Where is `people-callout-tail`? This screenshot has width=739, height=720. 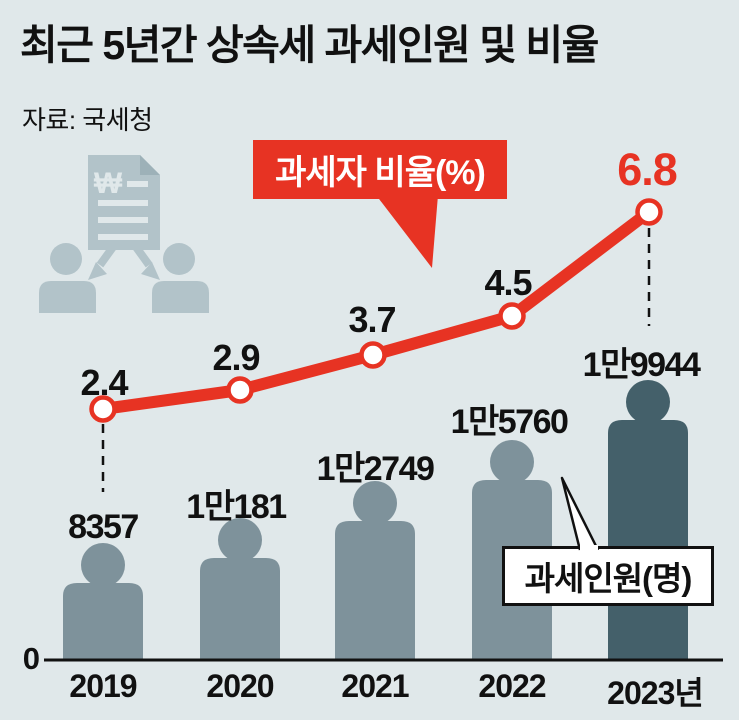
people-callout-tail is located at coordinates (580, 513).